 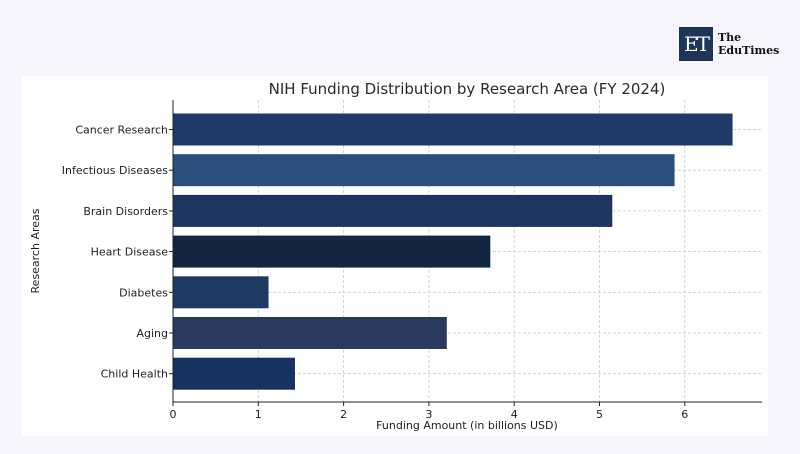 I want to click on x-tick-label: 3, so click(x=428, y=414).